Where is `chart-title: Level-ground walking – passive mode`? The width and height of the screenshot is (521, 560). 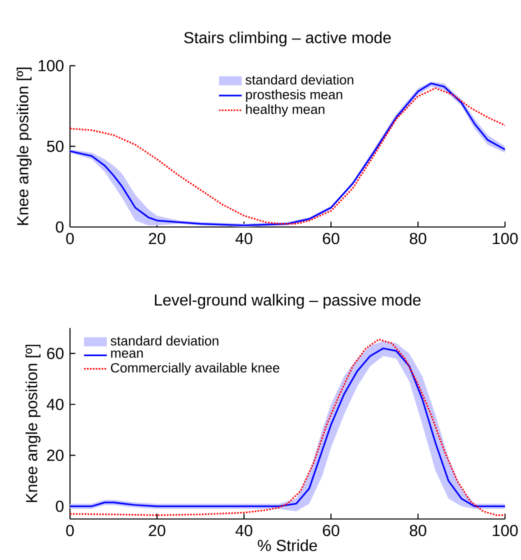
chart-title: Level-ground walking – passive mode is located at coordinates (287, 301).